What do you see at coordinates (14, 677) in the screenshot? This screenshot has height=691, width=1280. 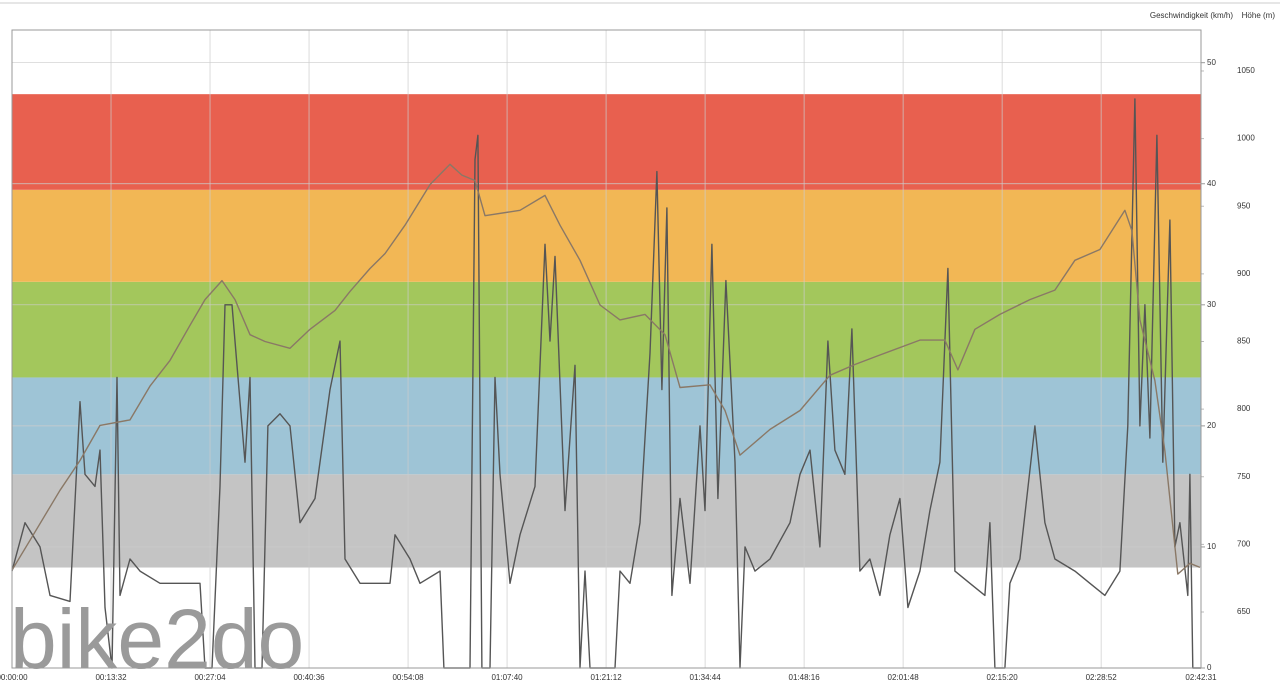 I see `x-tick-label: 00:00:00` at bounding box center [14, 677].